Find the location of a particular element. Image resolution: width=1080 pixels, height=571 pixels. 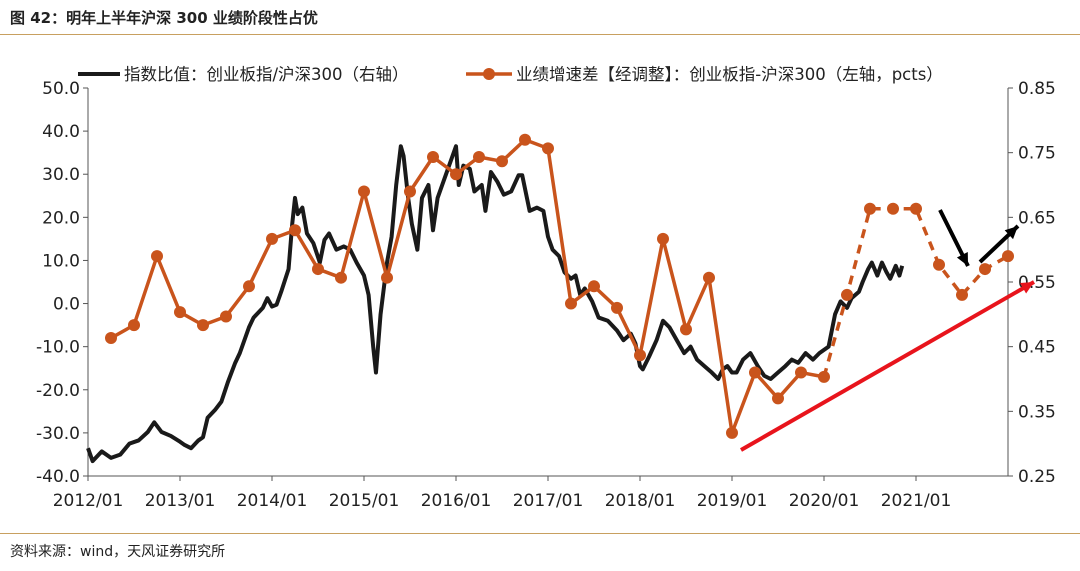

left-tick-label: 10.0 is located at coordinates (61, 261).